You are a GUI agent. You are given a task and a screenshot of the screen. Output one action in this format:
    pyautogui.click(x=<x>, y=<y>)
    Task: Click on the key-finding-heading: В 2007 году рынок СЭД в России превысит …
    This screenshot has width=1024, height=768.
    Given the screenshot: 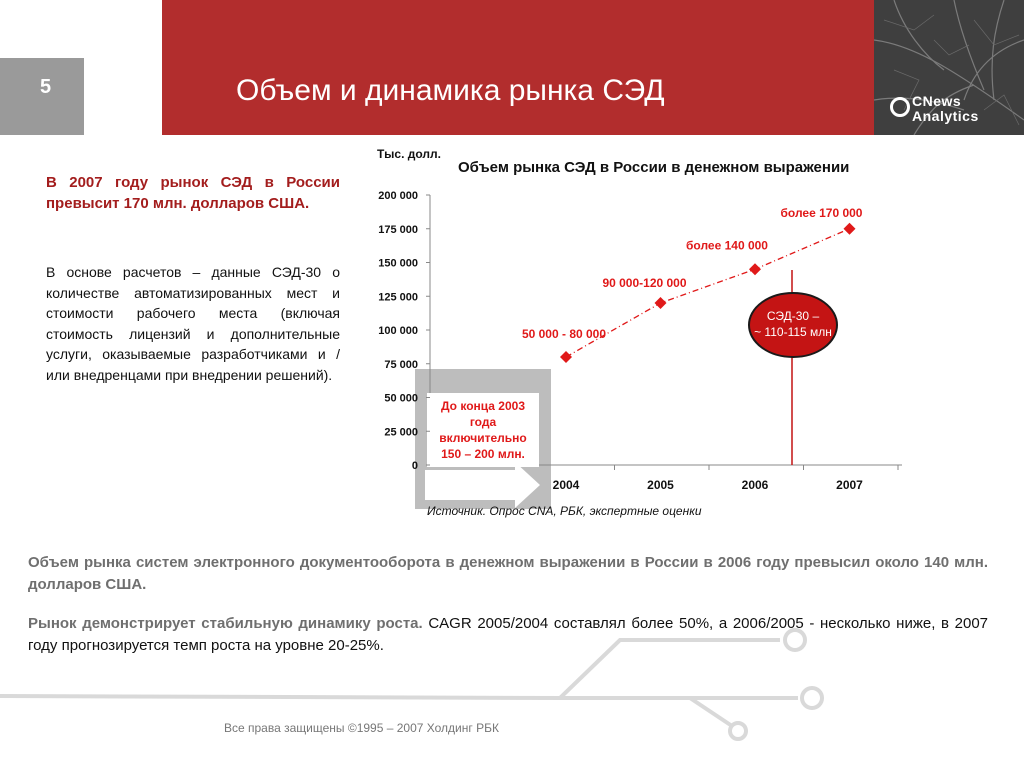 What is the action you would take?
    pyautogui.click(x=193, y=193)
    